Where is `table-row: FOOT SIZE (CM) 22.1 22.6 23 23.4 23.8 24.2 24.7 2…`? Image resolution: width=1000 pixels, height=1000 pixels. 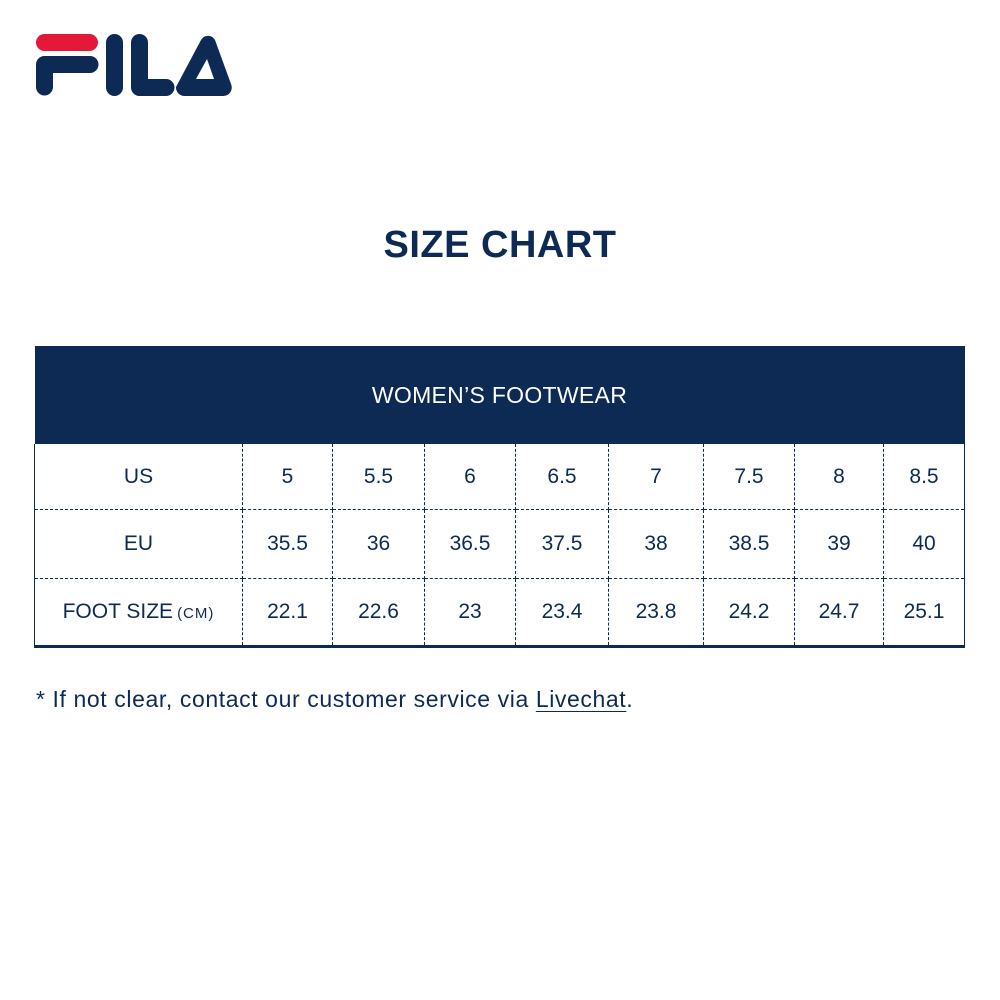 table-row: FOOT SIZE (CM) 22.1 22.6 23 23.4 23.8 24.2 24.7 2… is located at coordinates (499, 613).